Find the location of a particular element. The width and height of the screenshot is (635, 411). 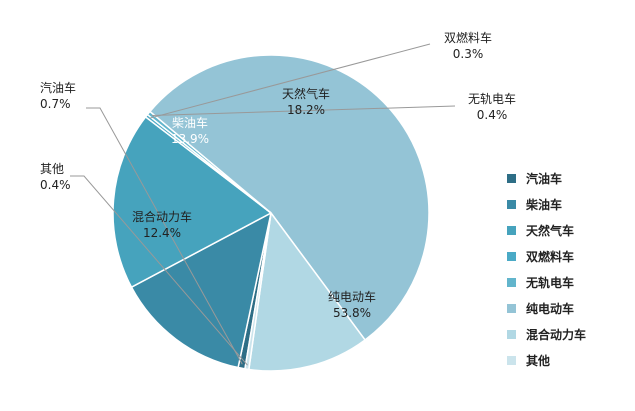

slice-label-value-5: 0.4% is located at coordinates (492, 115).